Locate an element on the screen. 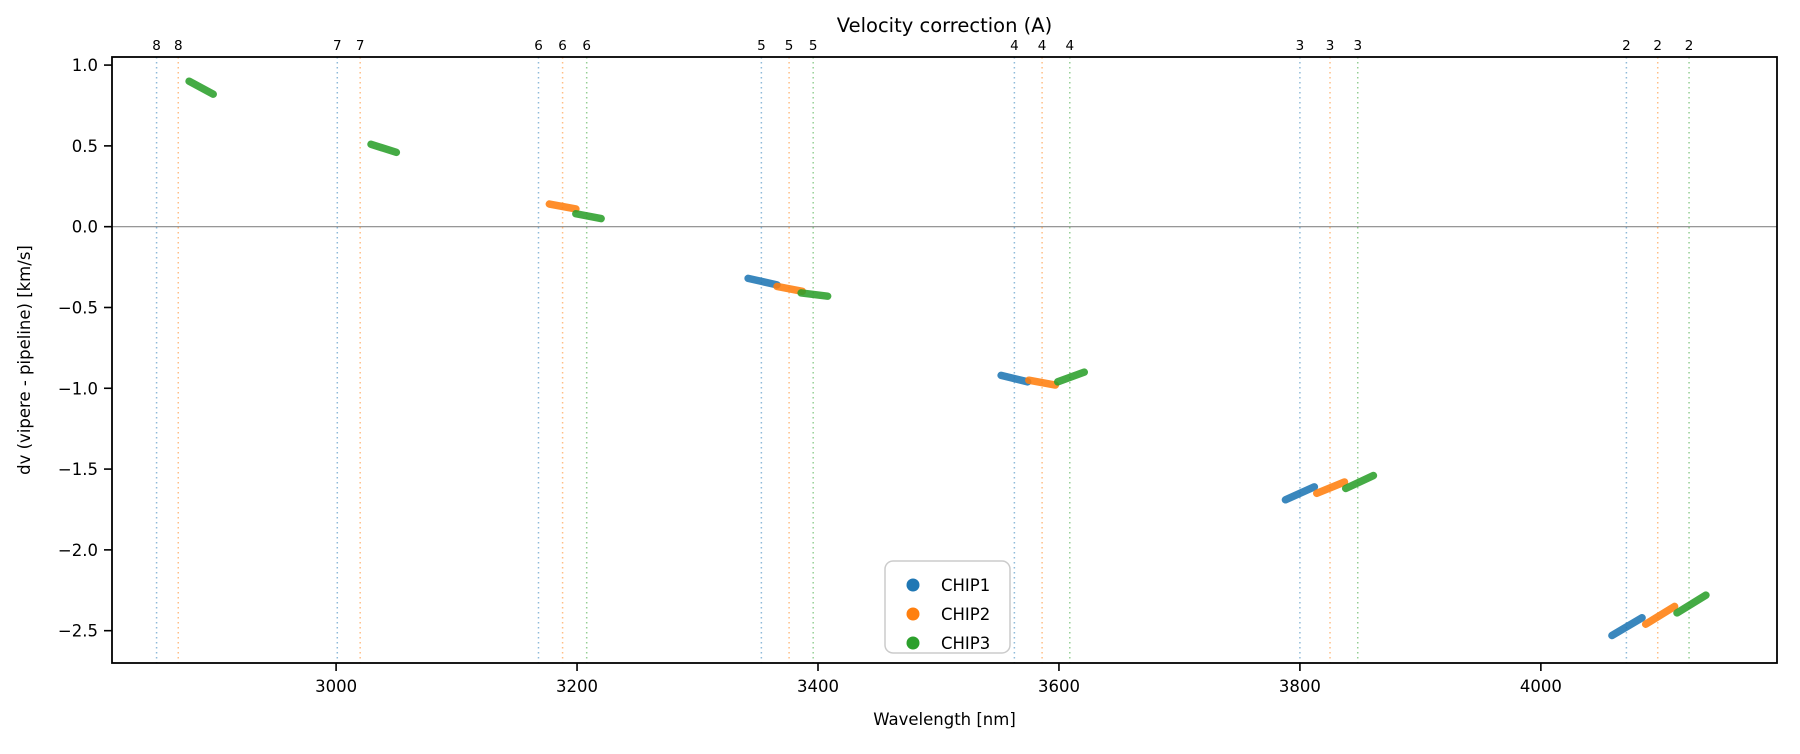  legend-label-chip1: CHIP1 is located at coordinates (965, 585).